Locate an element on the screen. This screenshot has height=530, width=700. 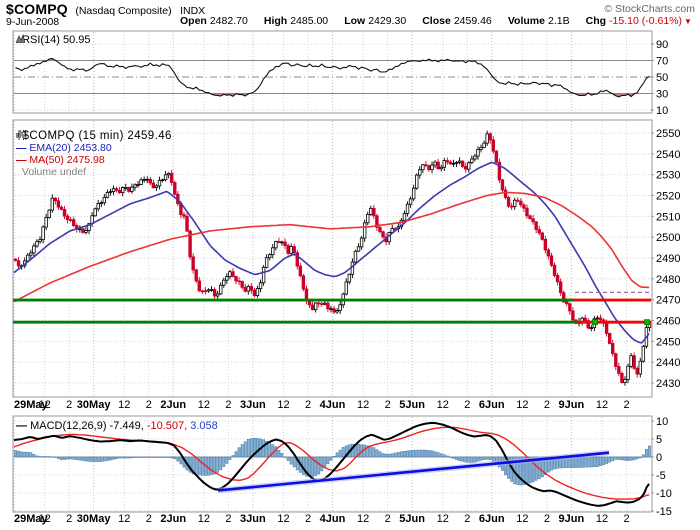
quote-chg: Chg -15.10 (-0.61%) ▼ is located at coordinates (638, 21).